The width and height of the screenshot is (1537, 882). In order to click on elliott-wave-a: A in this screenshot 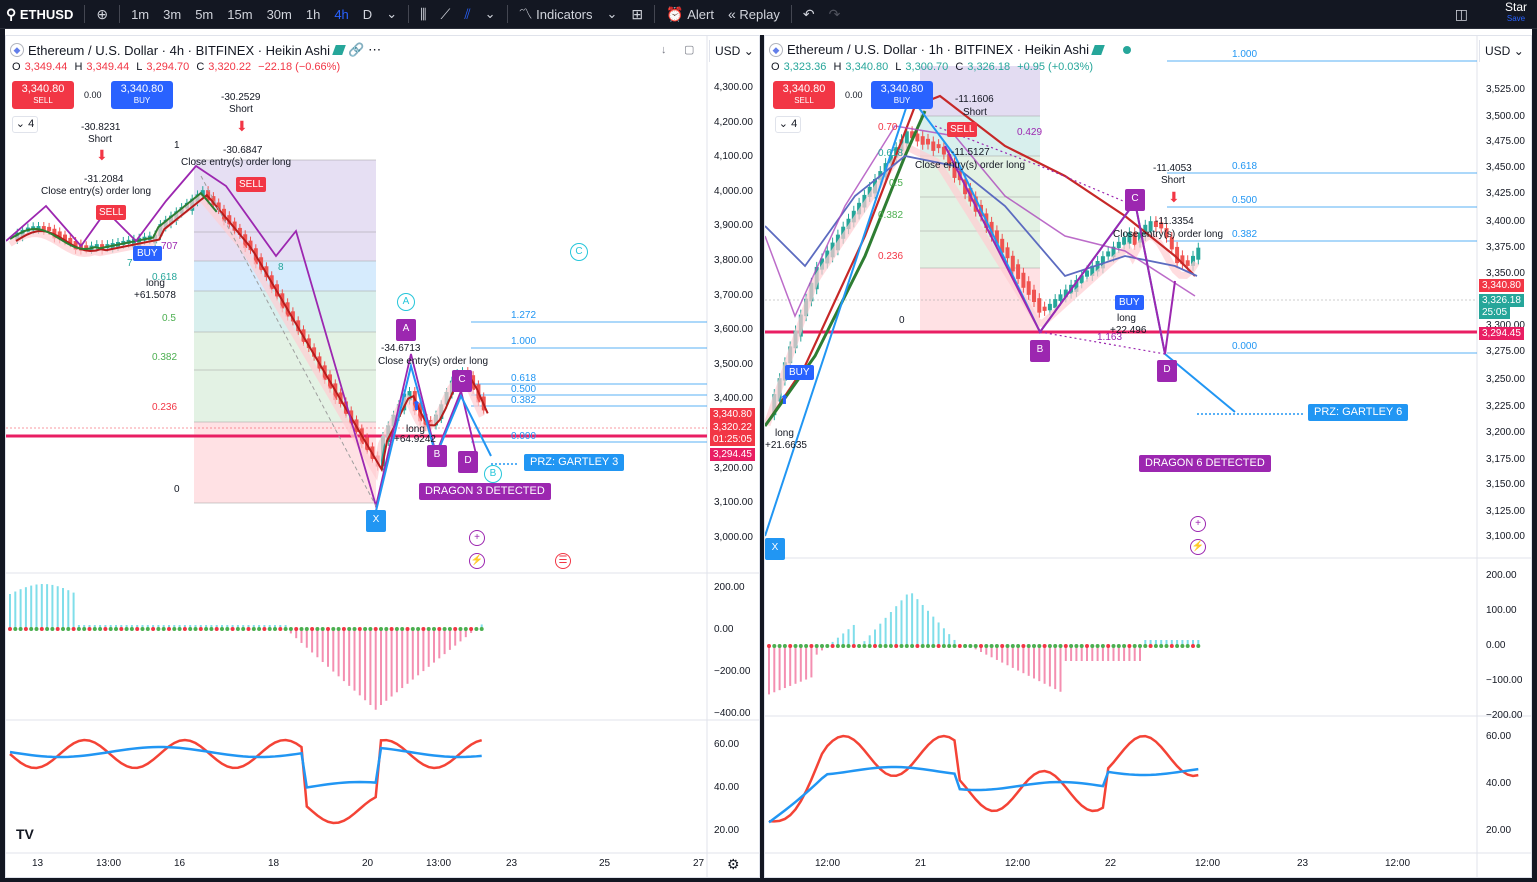, I will do `click(406, 302)`.